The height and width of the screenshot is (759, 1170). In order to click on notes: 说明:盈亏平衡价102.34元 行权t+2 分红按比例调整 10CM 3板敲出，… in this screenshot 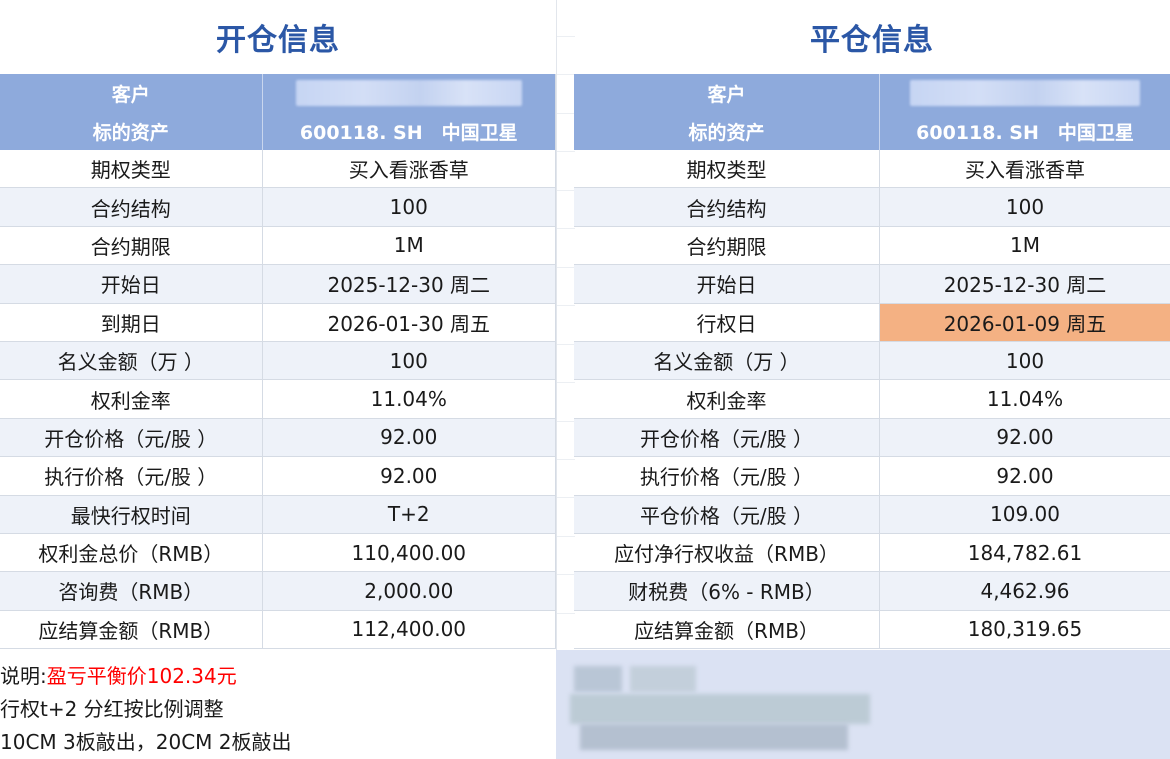, I will do `click(278, 709)`.